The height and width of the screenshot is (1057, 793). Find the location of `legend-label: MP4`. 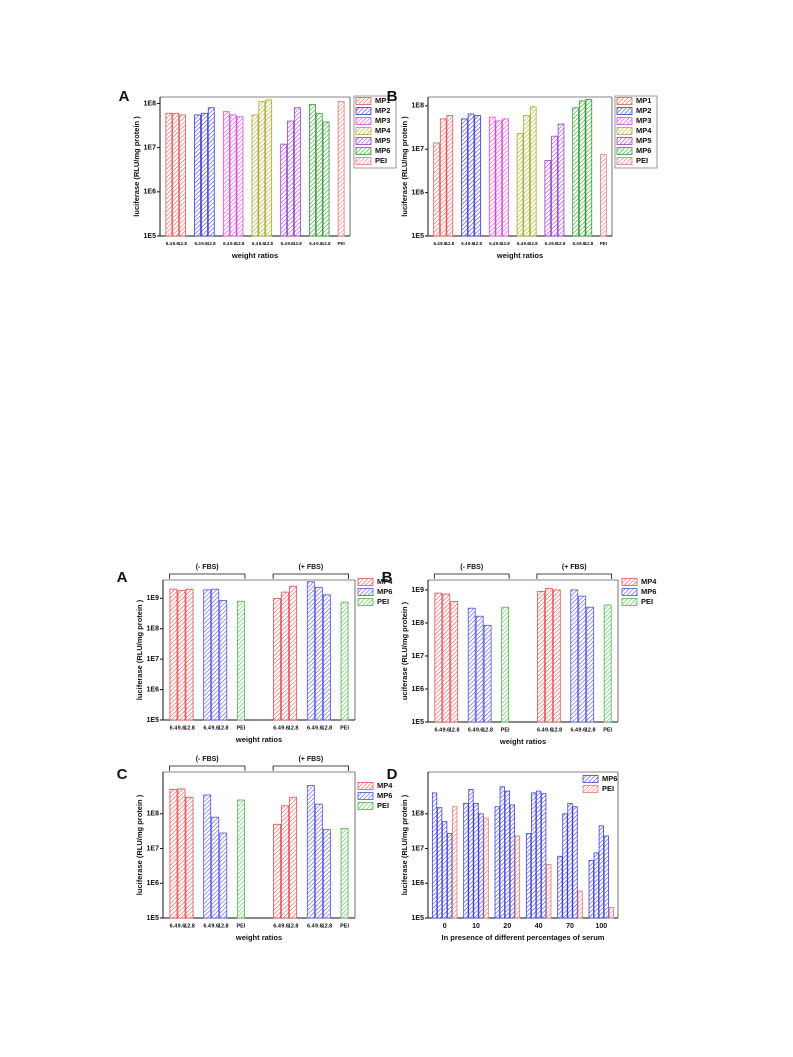

legend-label: MP4 is located at coordinates (385, 581).